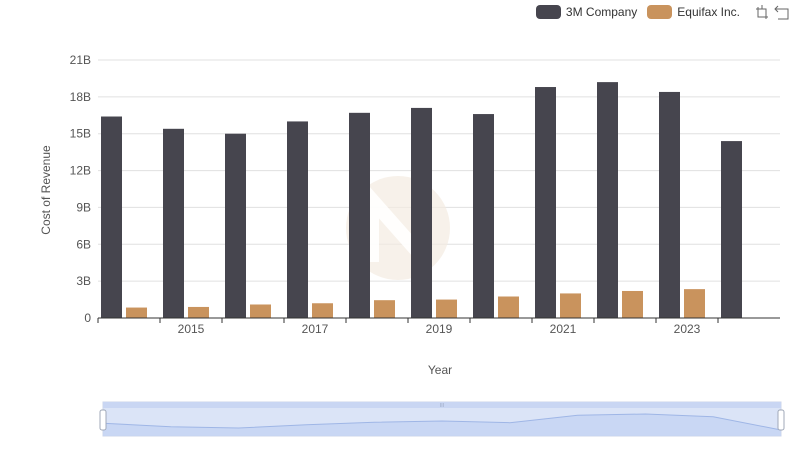 Image resolution: width=800 pixels, height=461 pixels. I want to click on x-tick-label: 2019, so click(439, 329).